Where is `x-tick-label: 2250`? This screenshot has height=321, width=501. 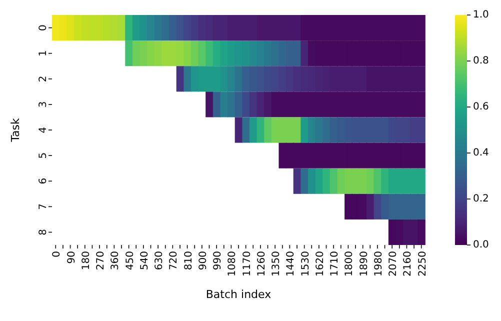 x-tick-label: 2250 is located at coordinates (422, 263).